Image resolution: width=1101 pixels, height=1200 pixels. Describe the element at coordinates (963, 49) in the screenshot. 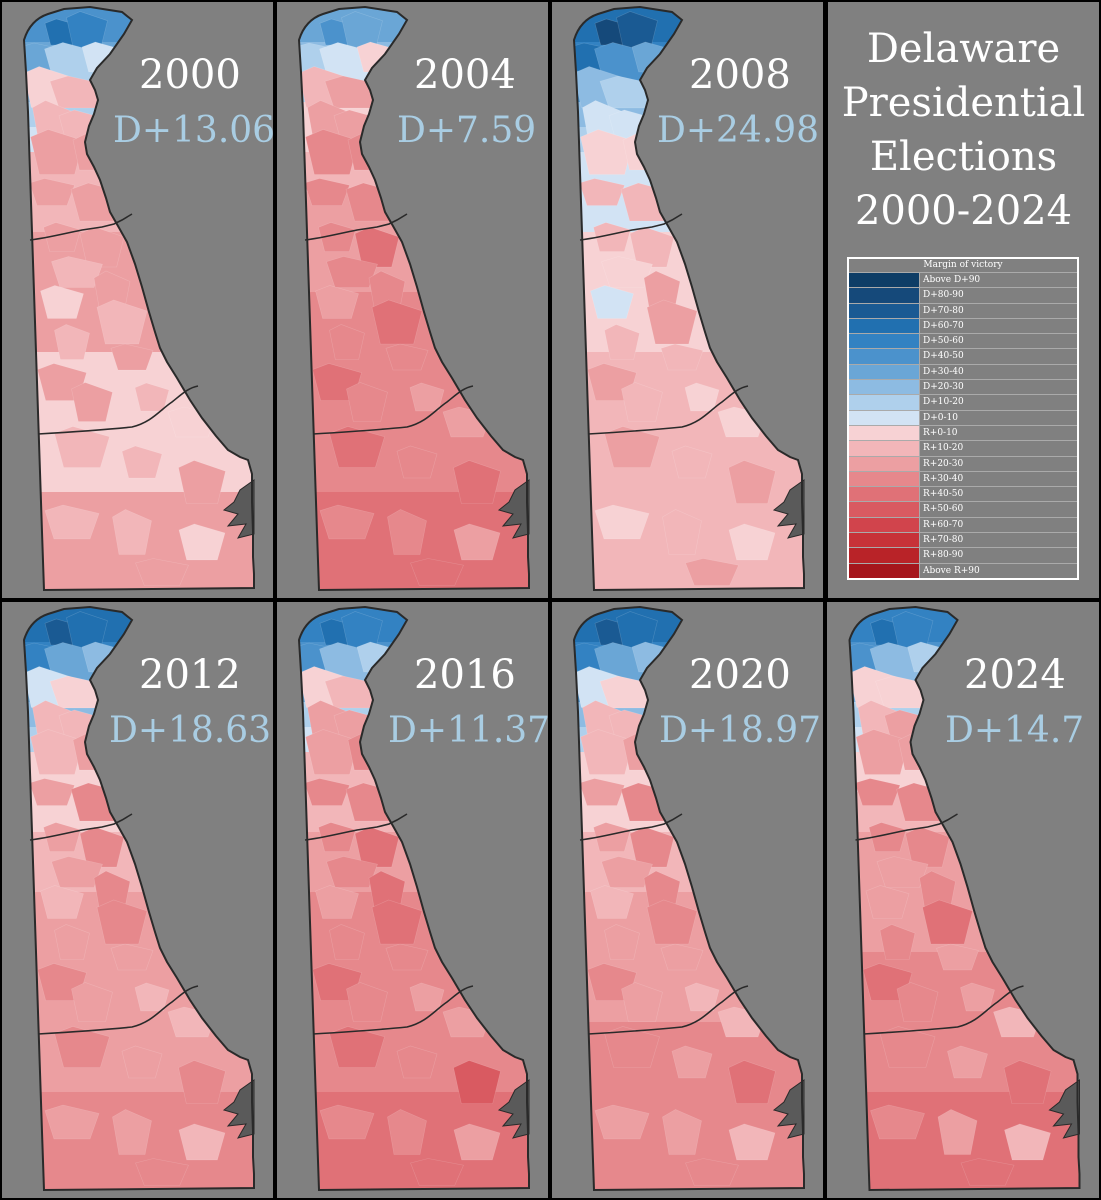

I see `title-line: Delaware` at that location.